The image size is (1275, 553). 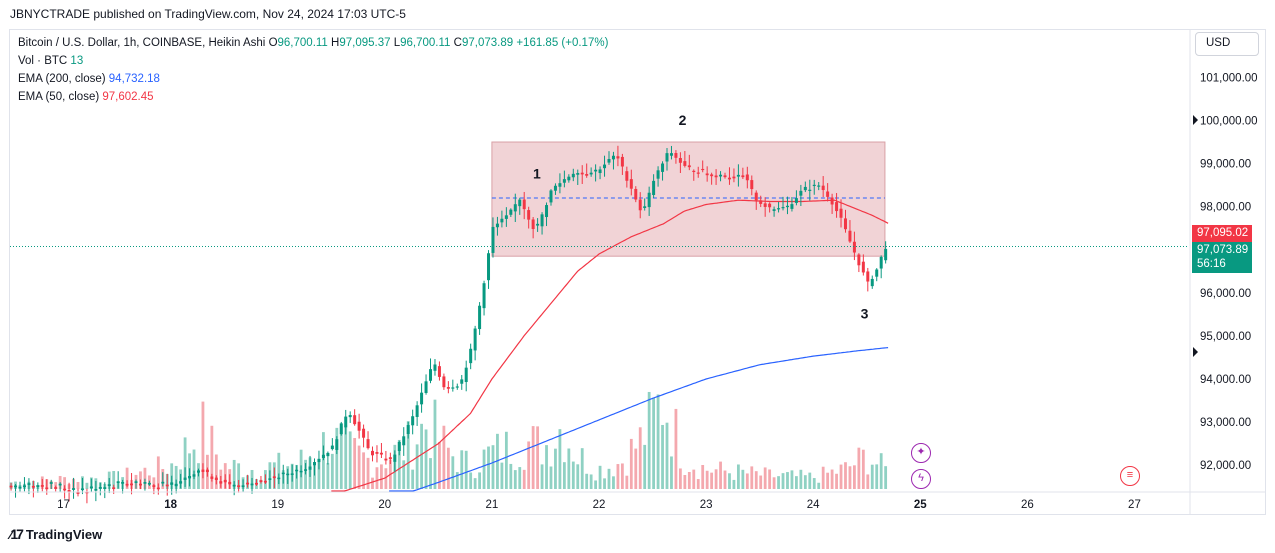 I want to click on wave-label-1: 1, so click(x=537, y=174).